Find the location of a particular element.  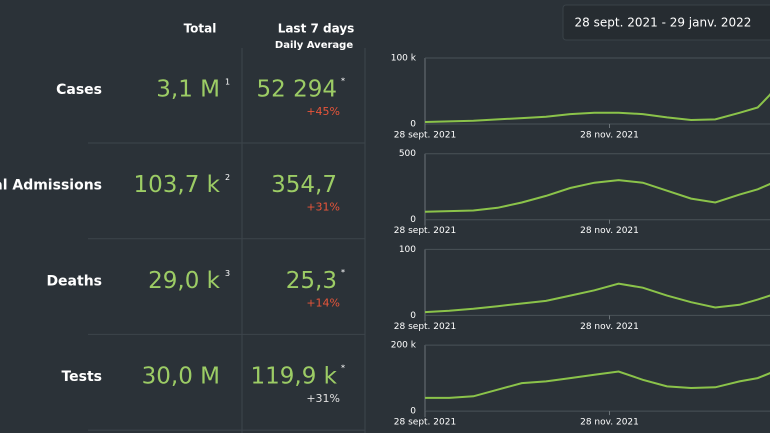

header-last7: Last 7 days is located at coordinates (316, 29).